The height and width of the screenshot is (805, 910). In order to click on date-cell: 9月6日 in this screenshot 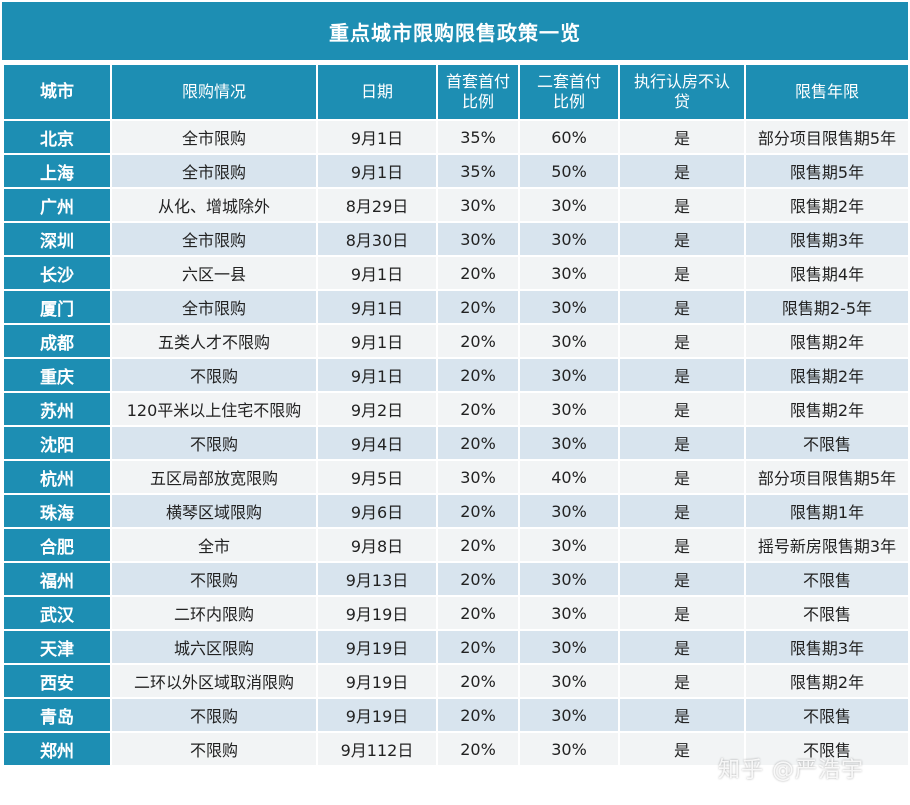, I will do `click(377, 511)`.